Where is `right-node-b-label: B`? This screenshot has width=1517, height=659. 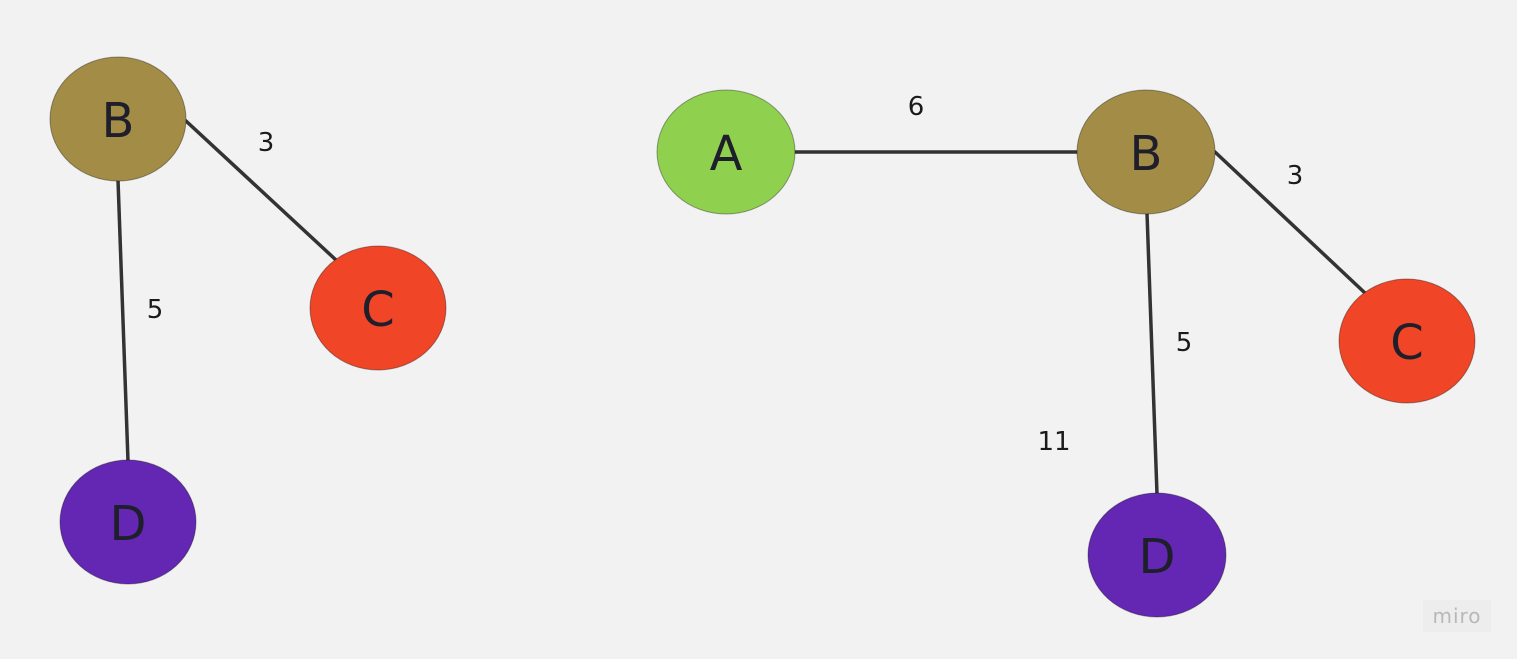
right-node-b-label: B is located at coordinates (1146, 154).